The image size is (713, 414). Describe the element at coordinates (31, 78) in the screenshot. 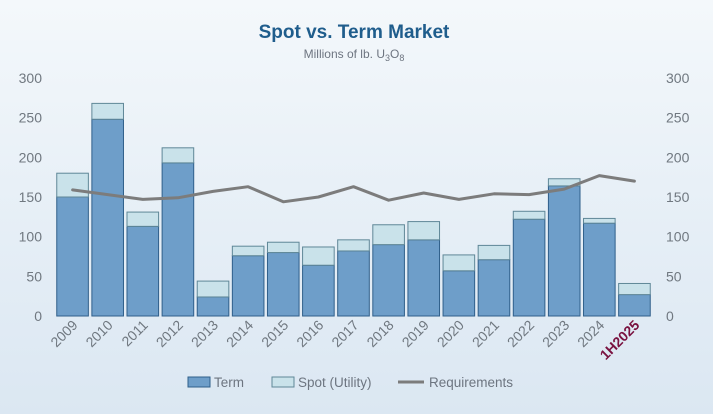

I see `y-tick-left: 300` at that location.